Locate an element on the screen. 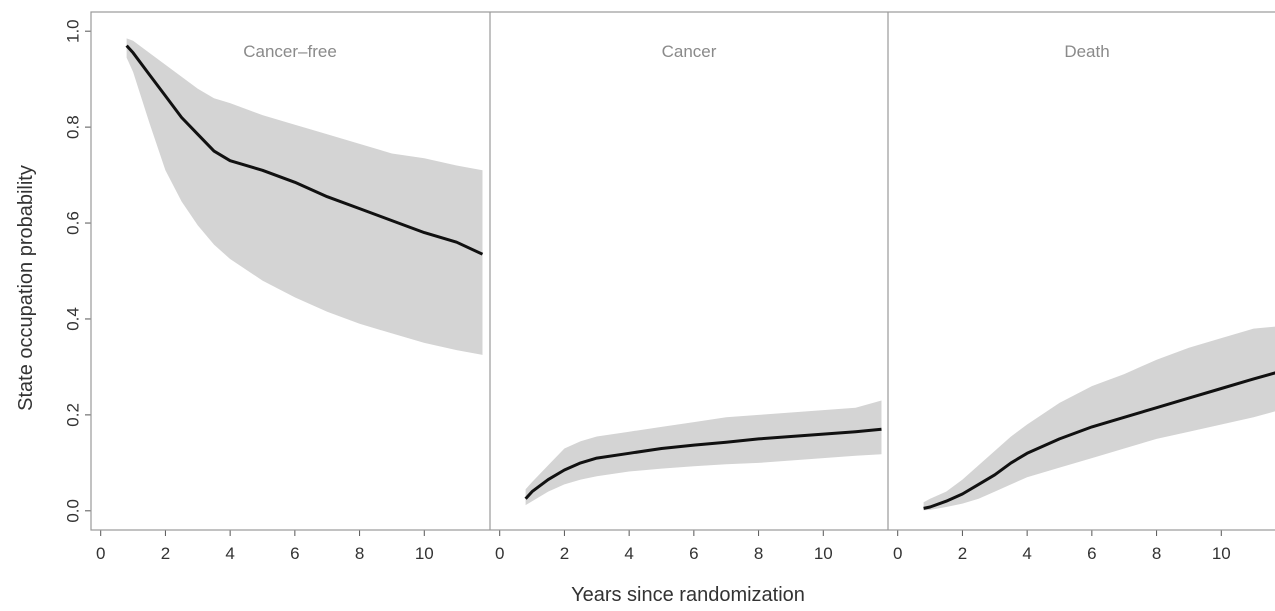 The height and width of the screenshot is (611, 1275). y-tick-label: 0.6 is located at coordinates (72, 223).